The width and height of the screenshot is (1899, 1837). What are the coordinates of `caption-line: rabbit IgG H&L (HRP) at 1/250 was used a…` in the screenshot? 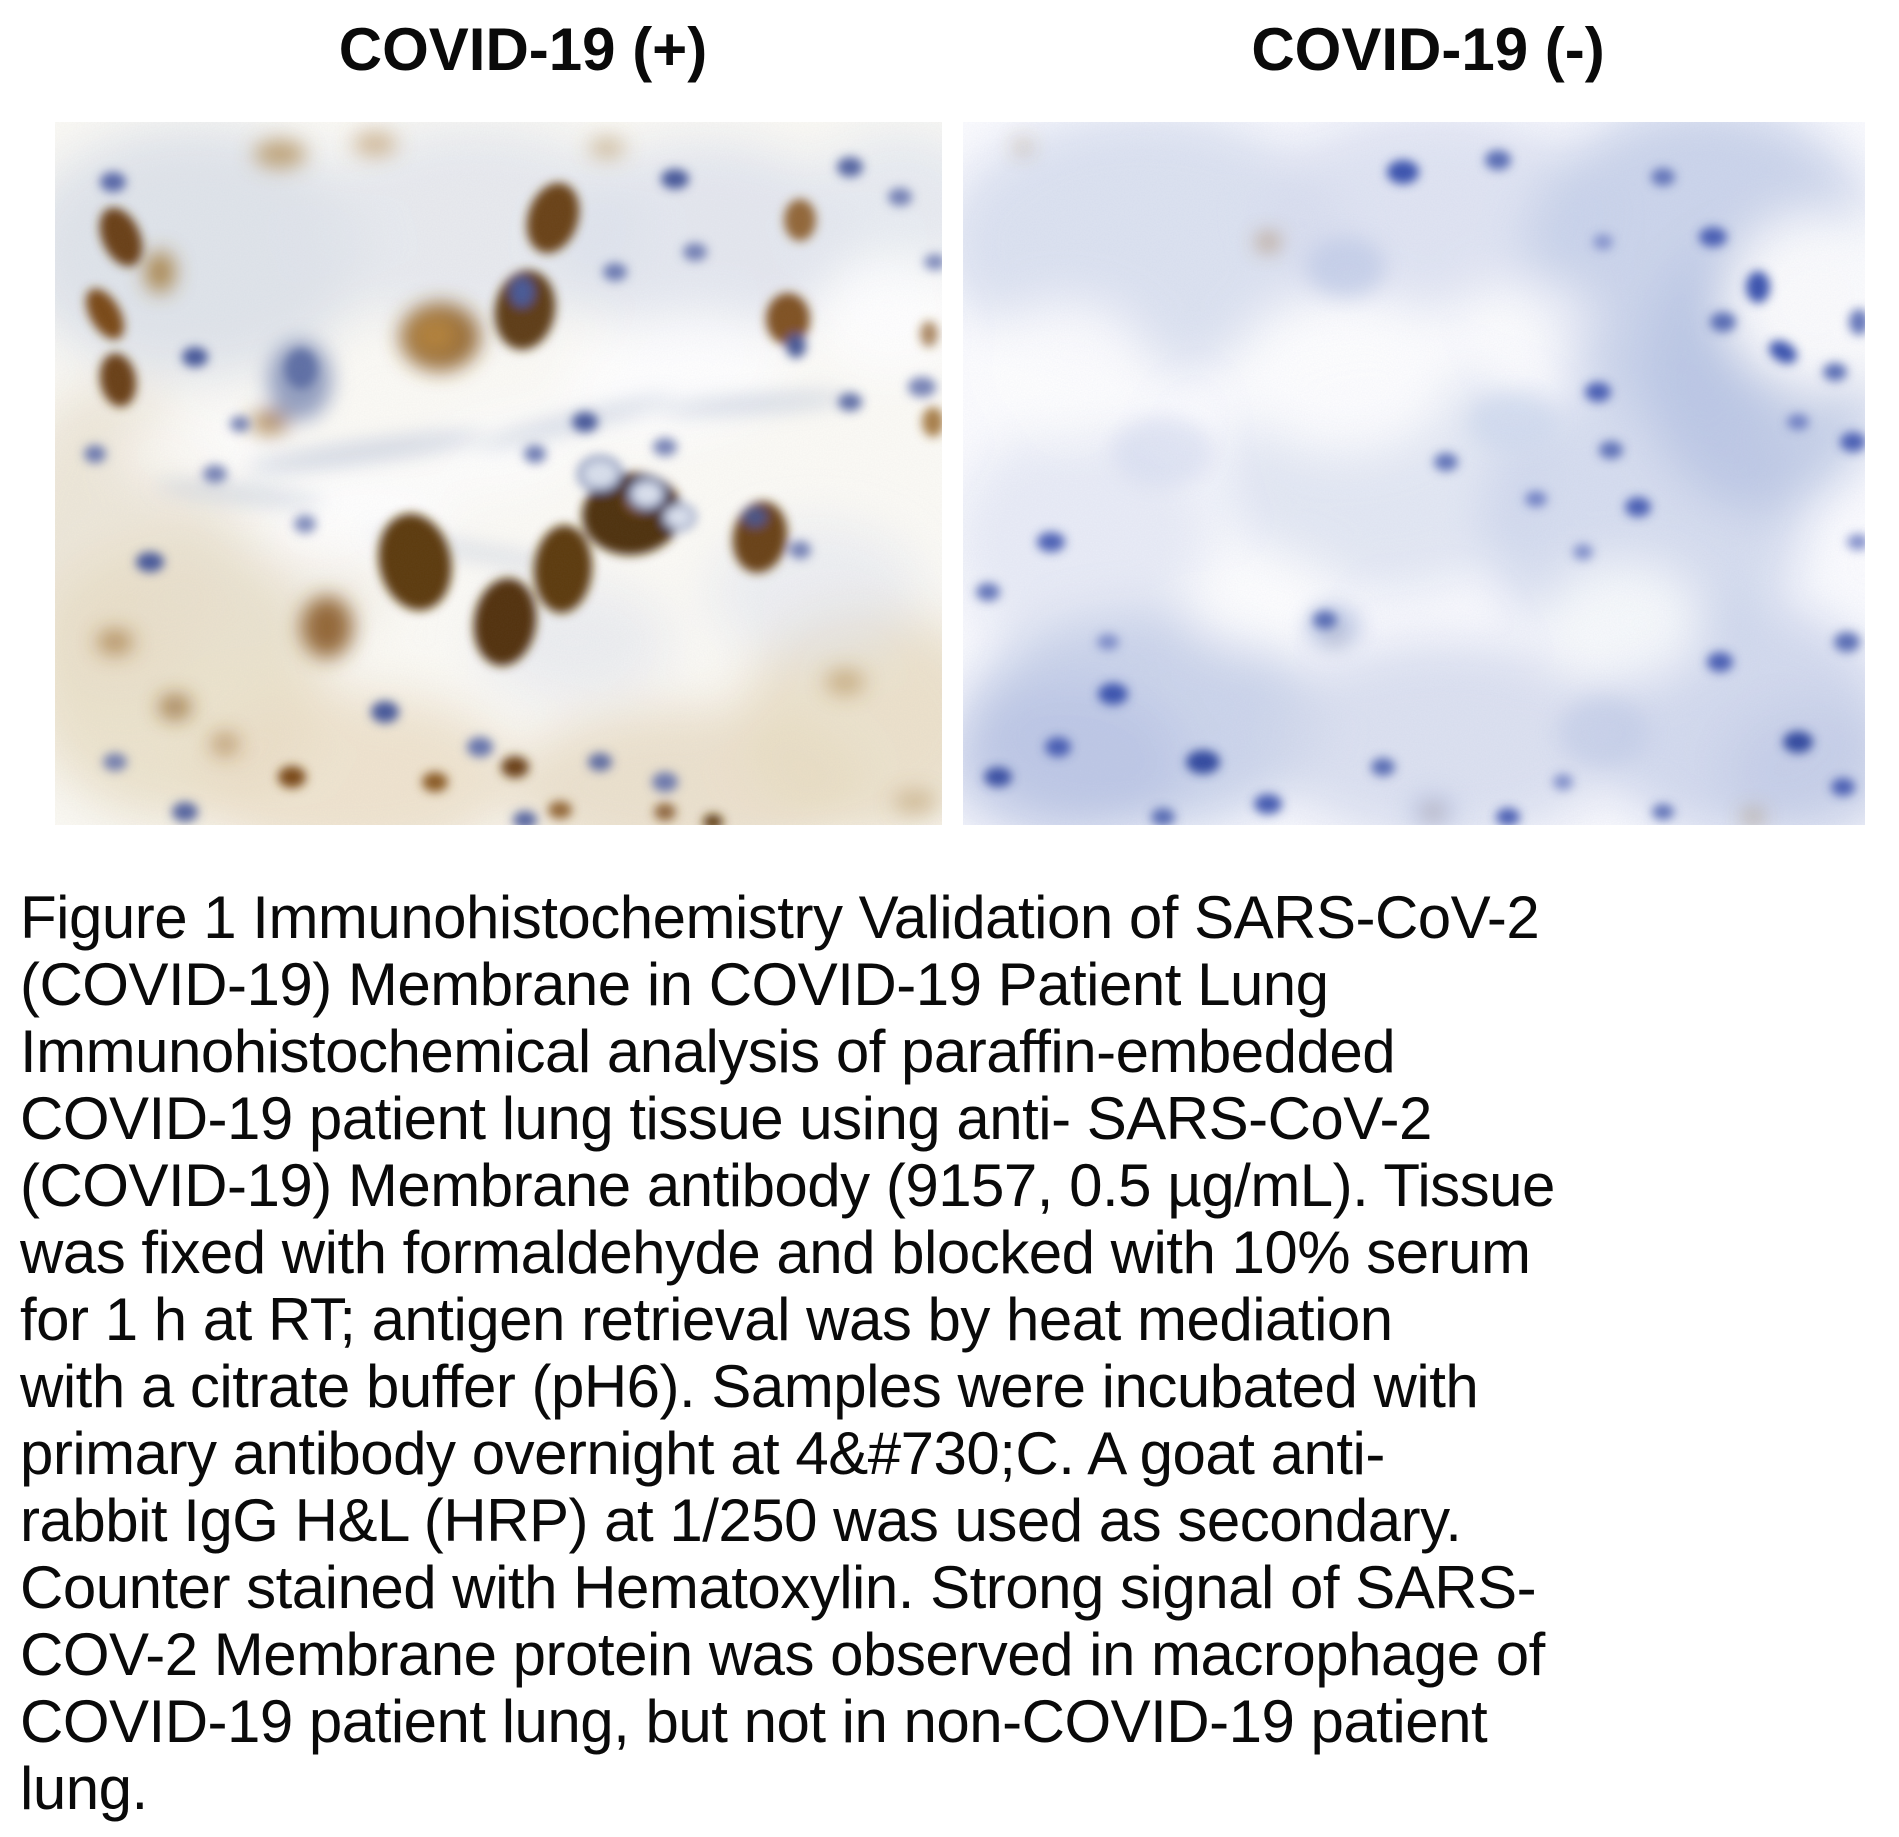 It's located at (741, 1520).